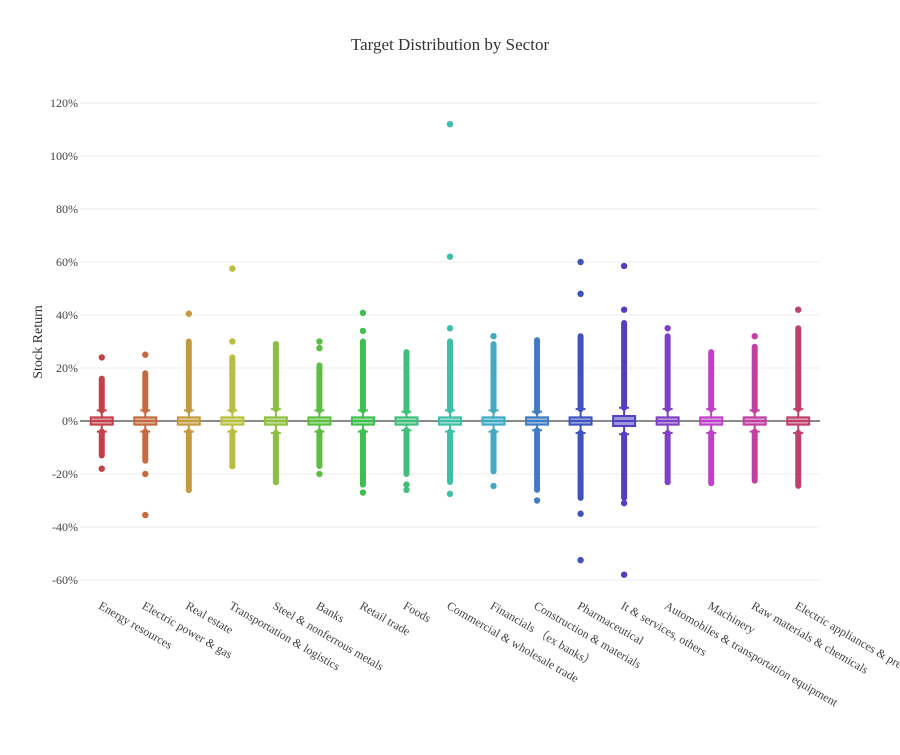 The height and width of the screenshot is (755, 900). I want to click on y-tick-label: 100%, so click(64, 156).